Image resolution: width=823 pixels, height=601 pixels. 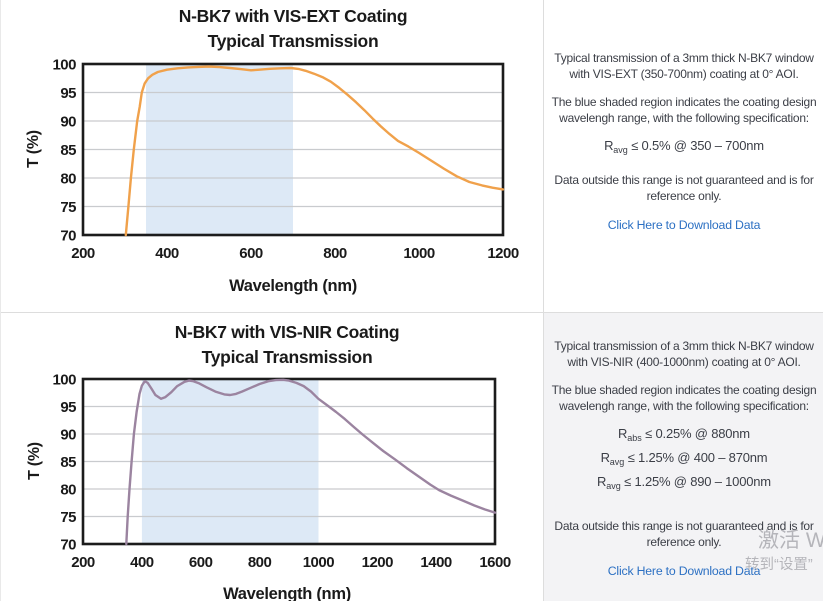 I want to click on plot-border, so click(x=289, y=461).